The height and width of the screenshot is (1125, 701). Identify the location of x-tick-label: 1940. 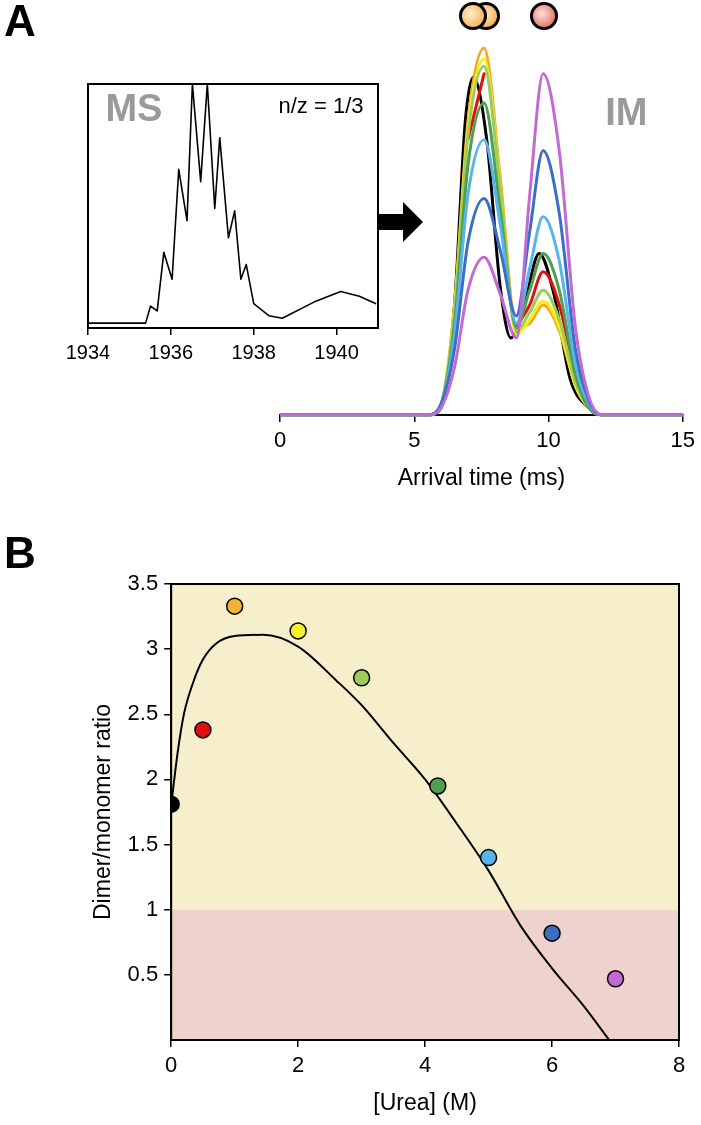
(336, 351).